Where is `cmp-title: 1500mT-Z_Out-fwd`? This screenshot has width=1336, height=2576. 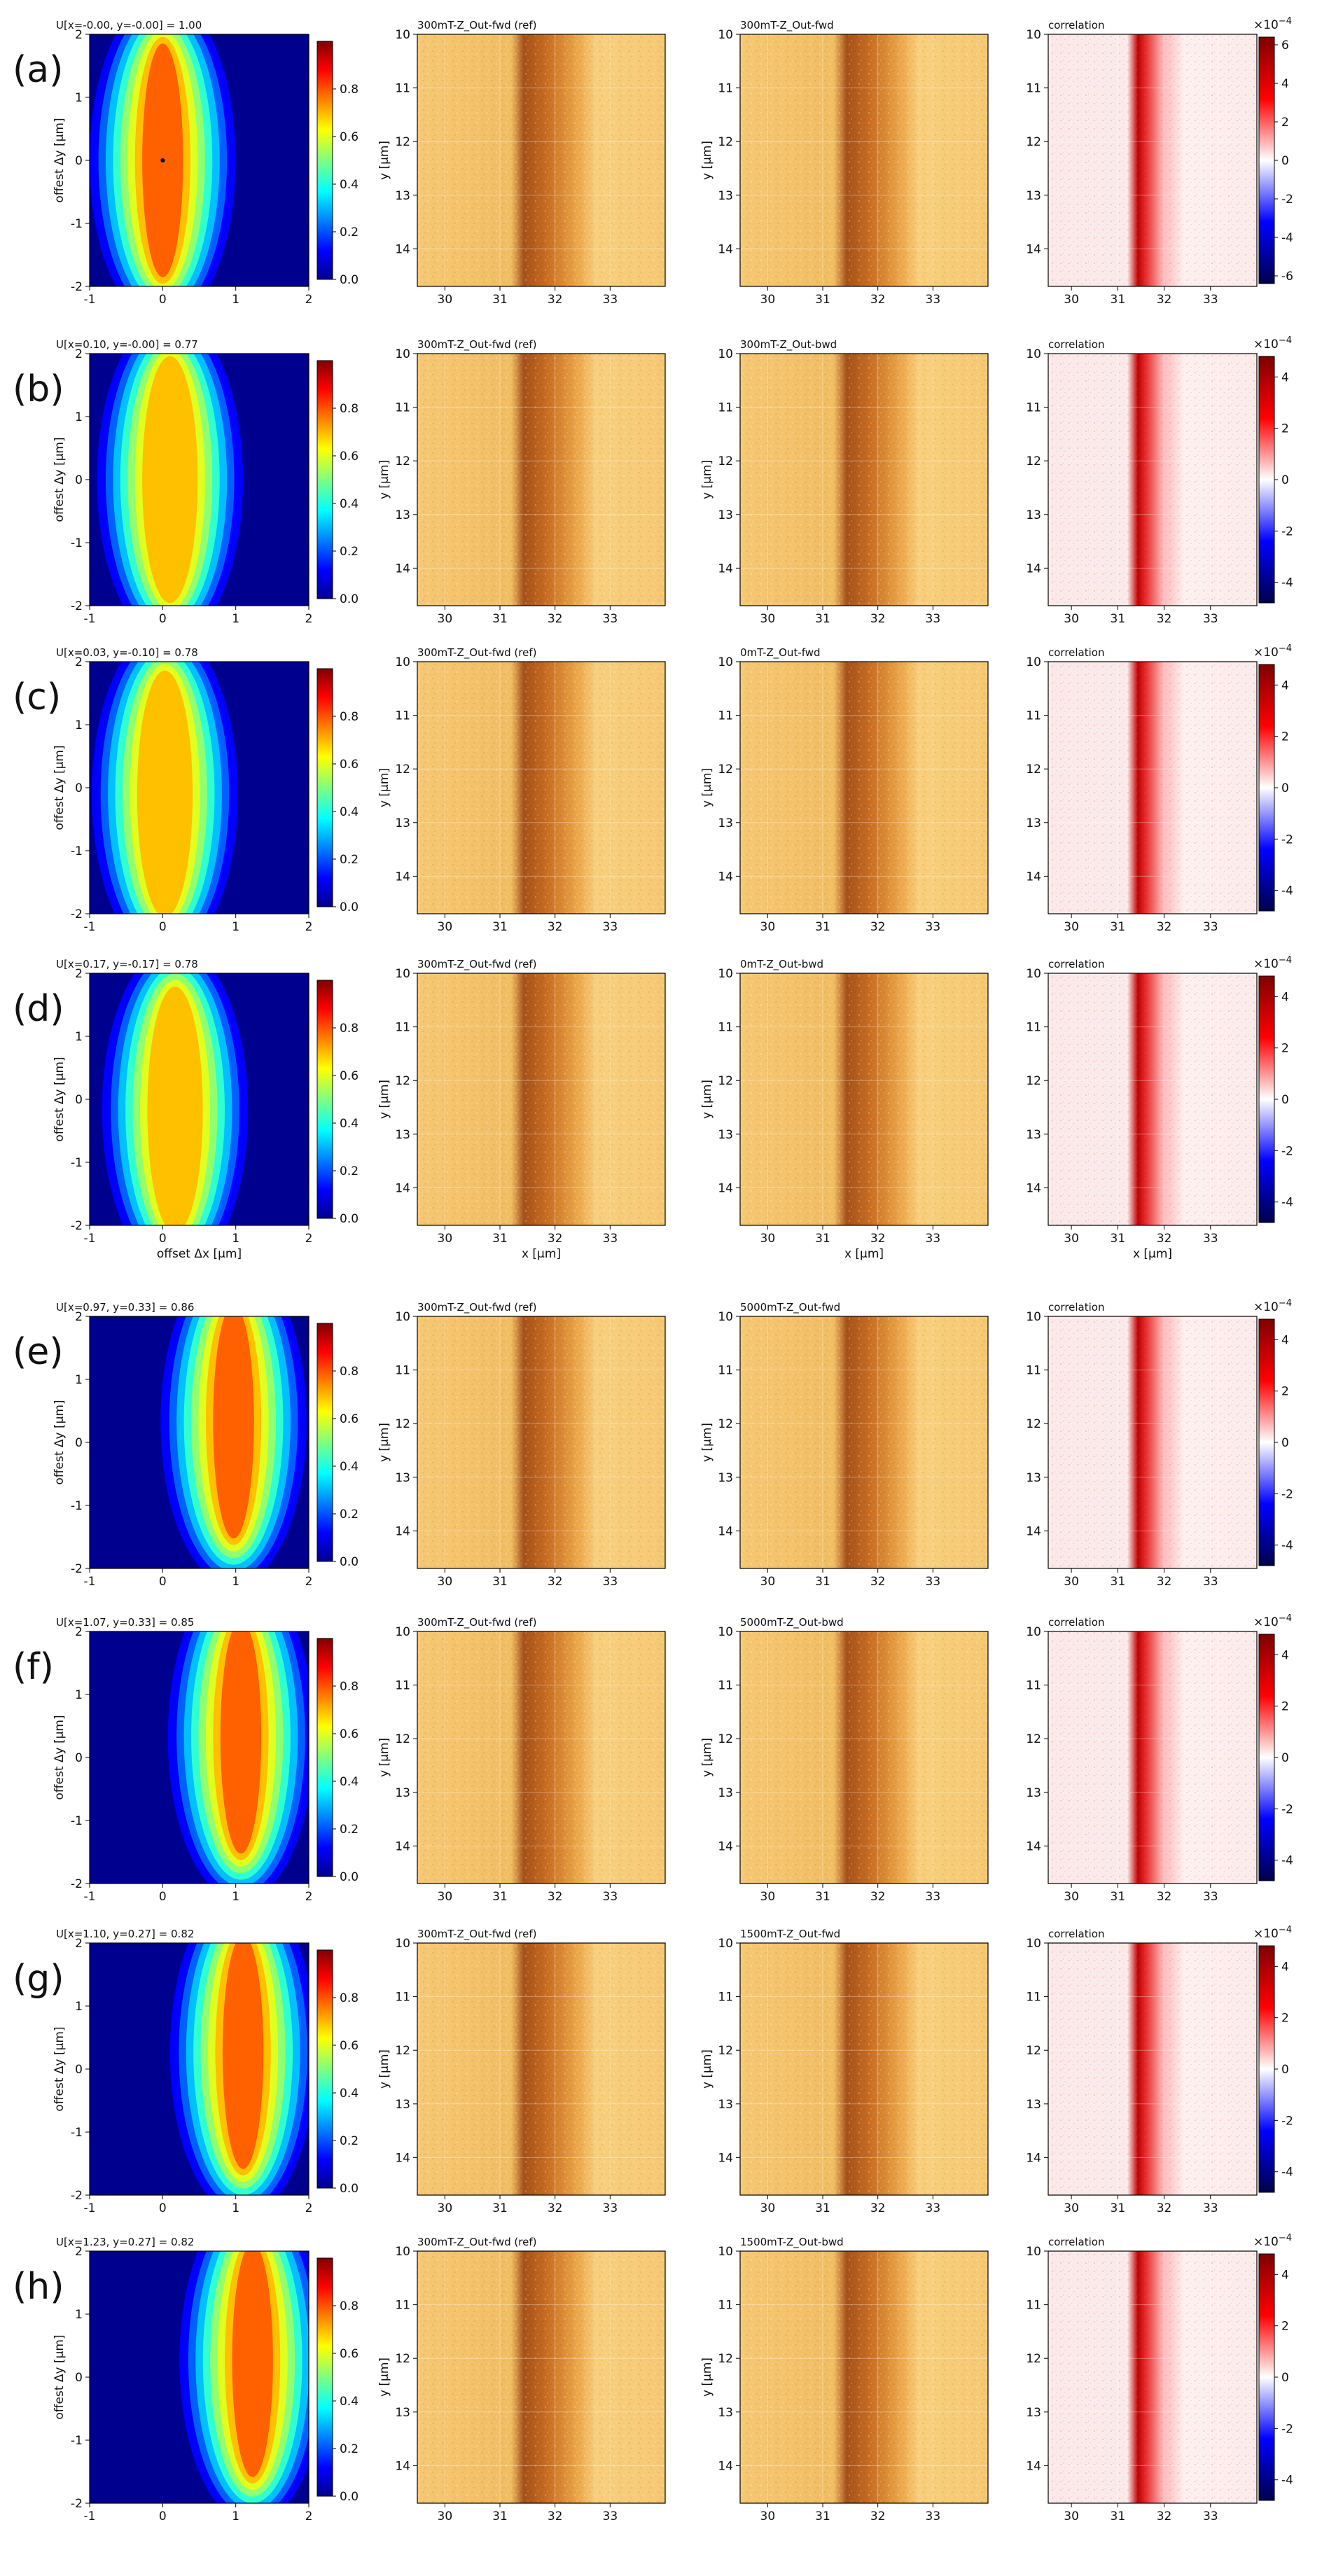 cmp-title: 1500mT-Z_Out-fwd is located at coordinates (790, 1934).